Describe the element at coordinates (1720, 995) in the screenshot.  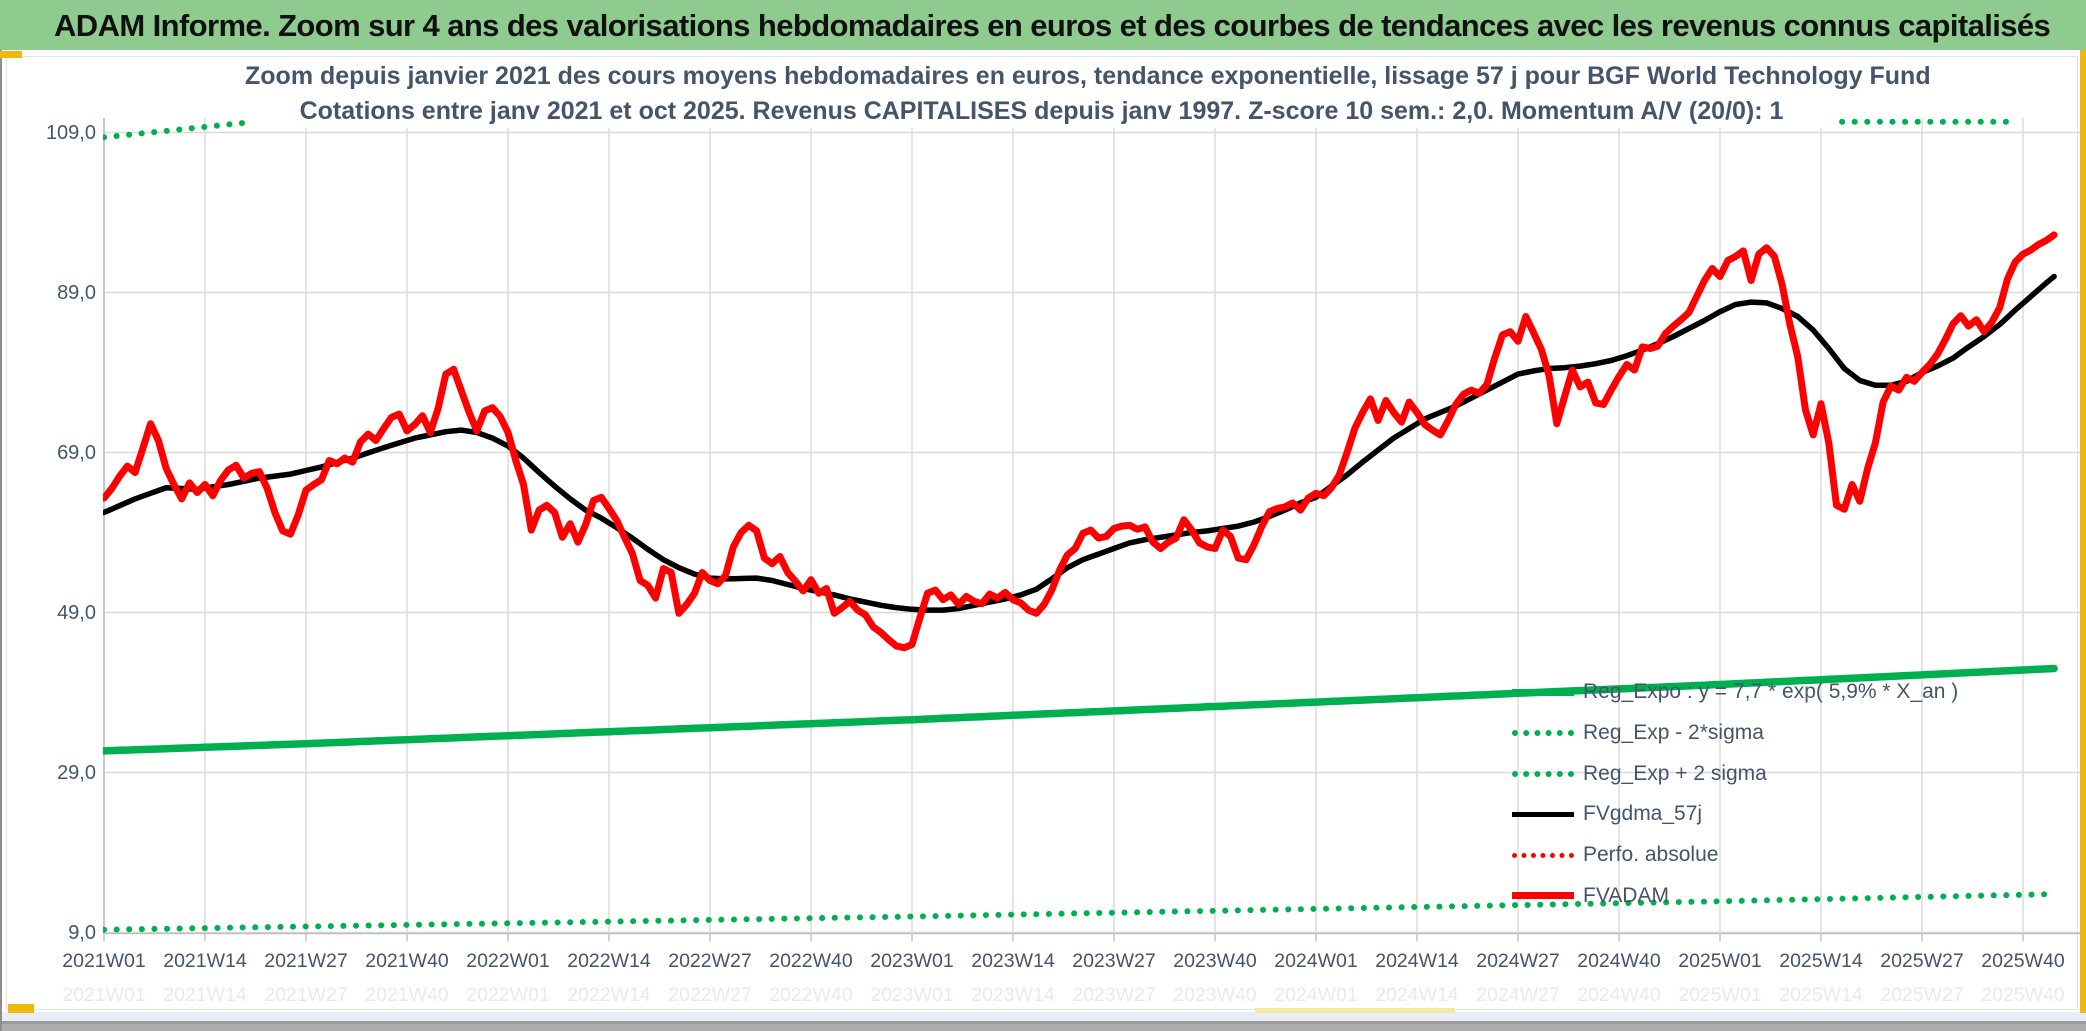
I see `x-axis-label-ghost: 2025W01` at that location.